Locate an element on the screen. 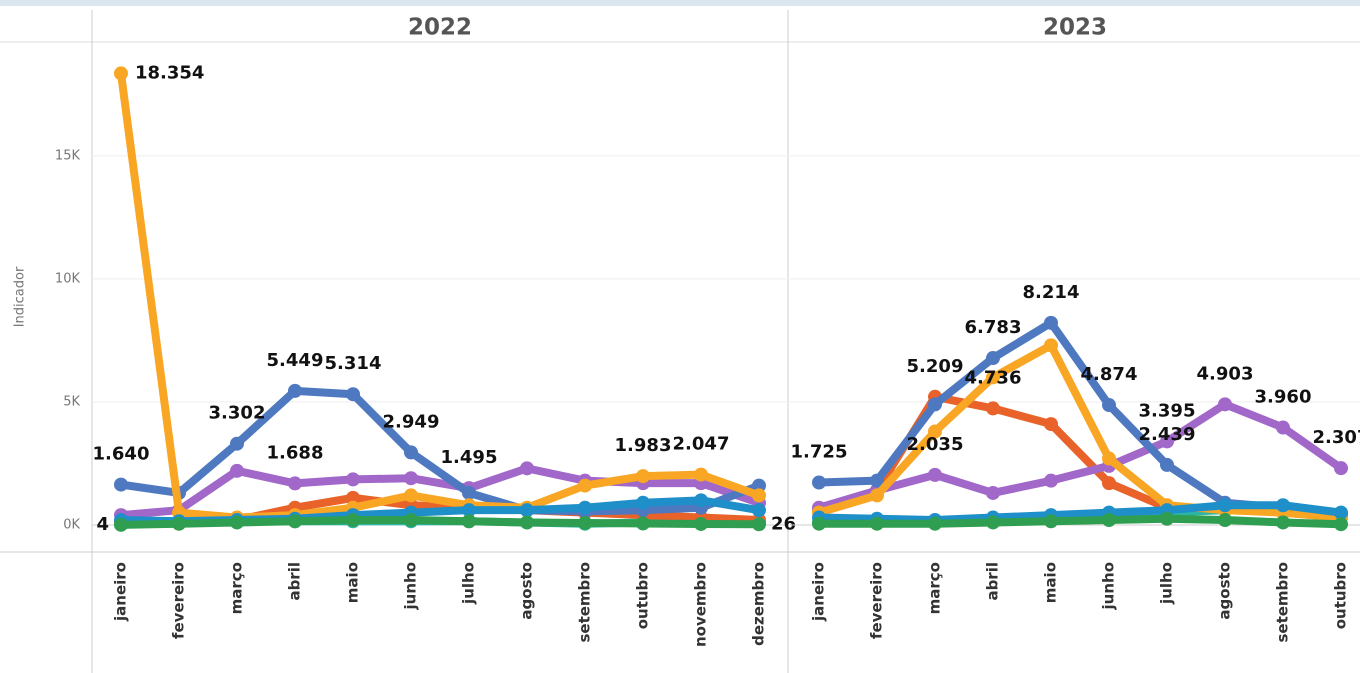 The height and width of the screenshot is (673, 1360). data-label: 1.983 is located at coordinates (643, 445).